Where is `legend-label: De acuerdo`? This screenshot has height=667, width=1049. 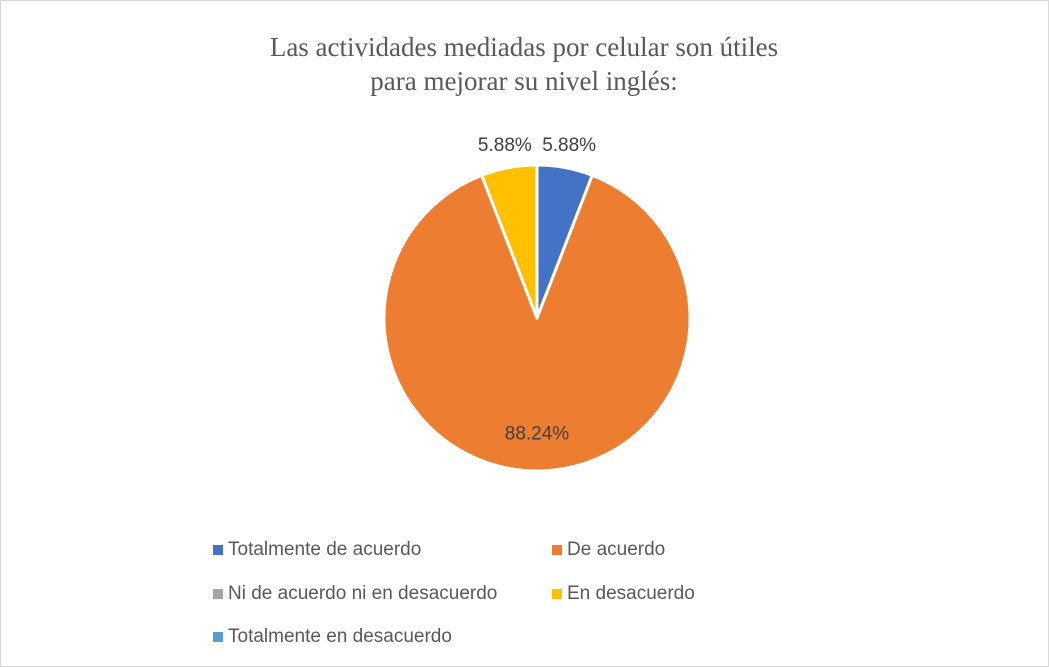
legend-label: De acuerdo is located at coordinates (616, 549).